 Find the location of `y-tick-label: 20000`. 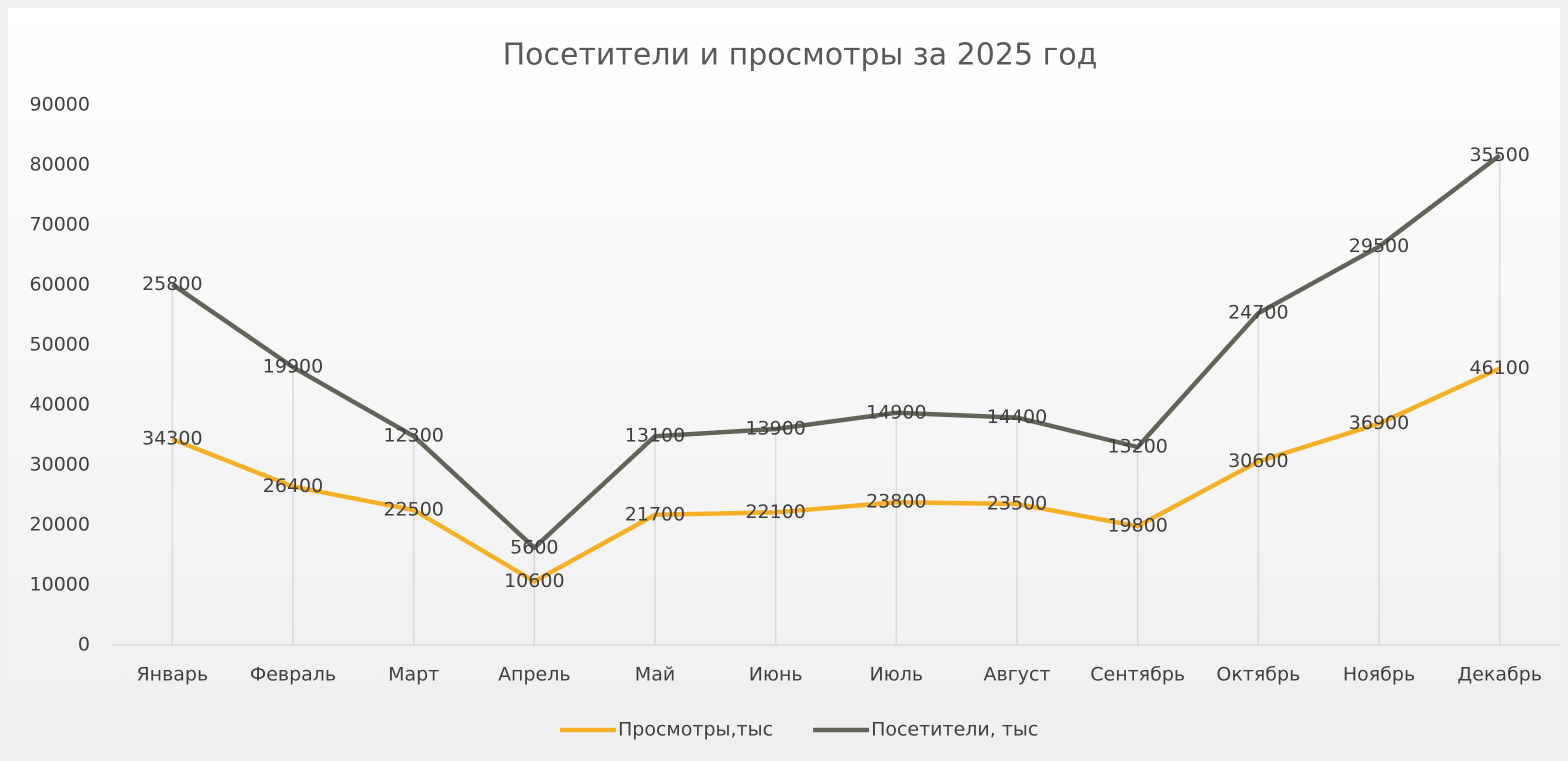

y-tick-label: 20000 is located at coordinates (60, 525).